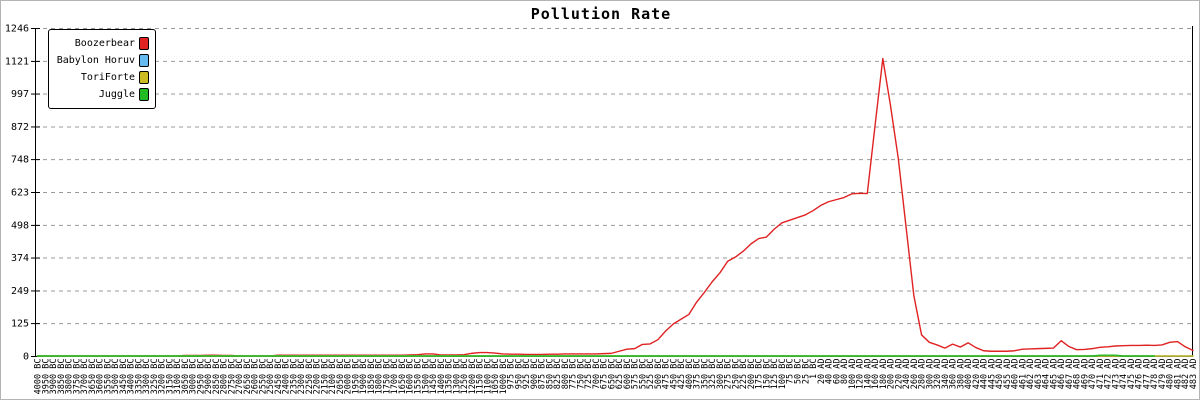 The width and height of the screenshot is (1200, 400). What do you see at coordinates (1047, 374) in the screenshot?
I see `svg-text: 464 AD` at bounding box center [1047, 374].